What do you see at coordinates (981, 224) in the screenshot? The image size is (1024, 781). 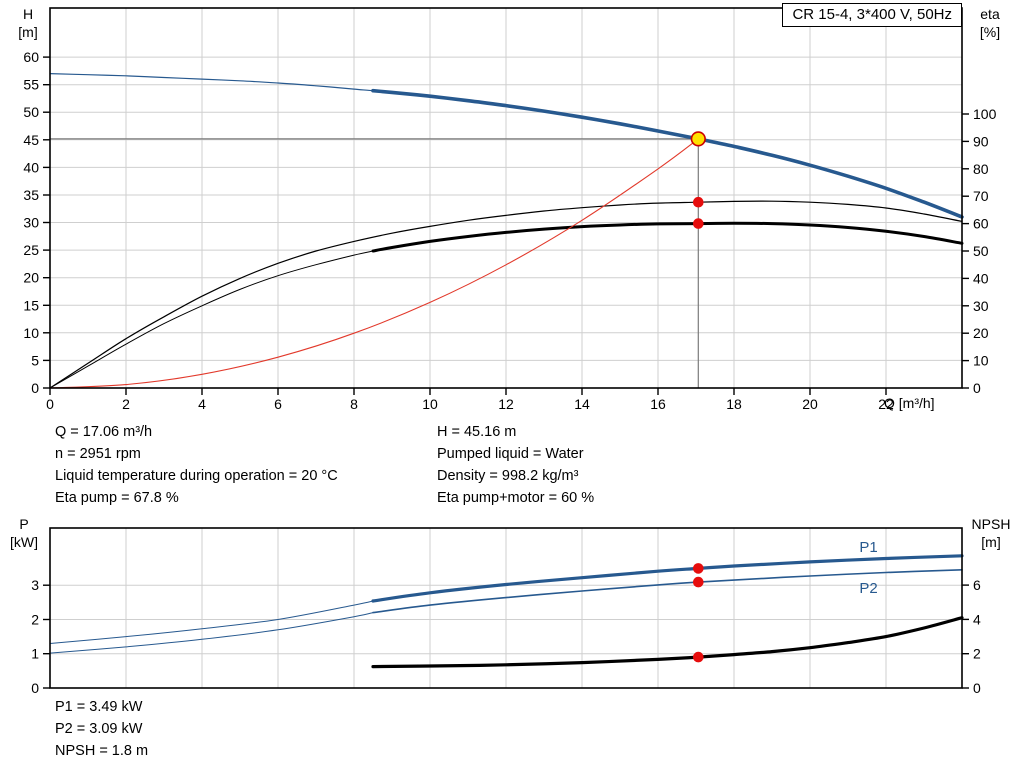 I see `y-right-tick-label: 60` at bounding box center [981, 224].